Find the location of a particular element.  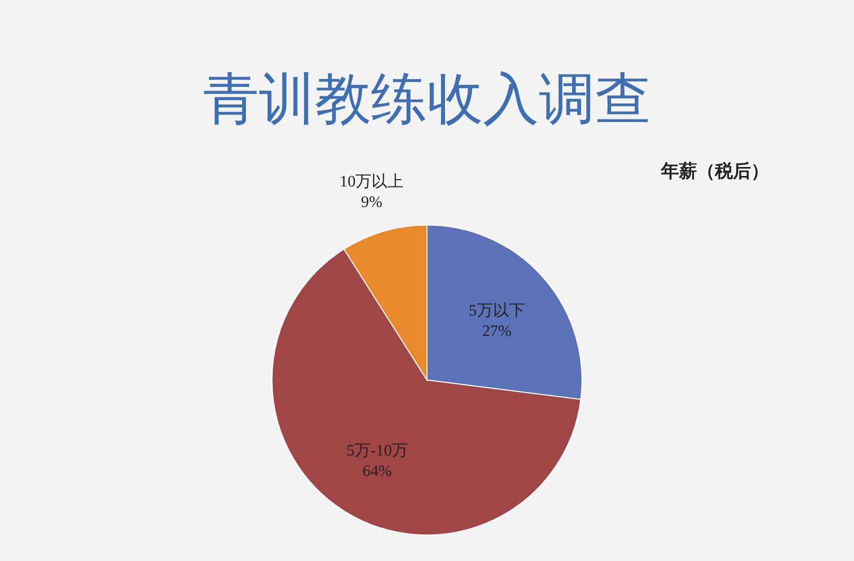

data-label: 27% is located at coordinates (497, 331).